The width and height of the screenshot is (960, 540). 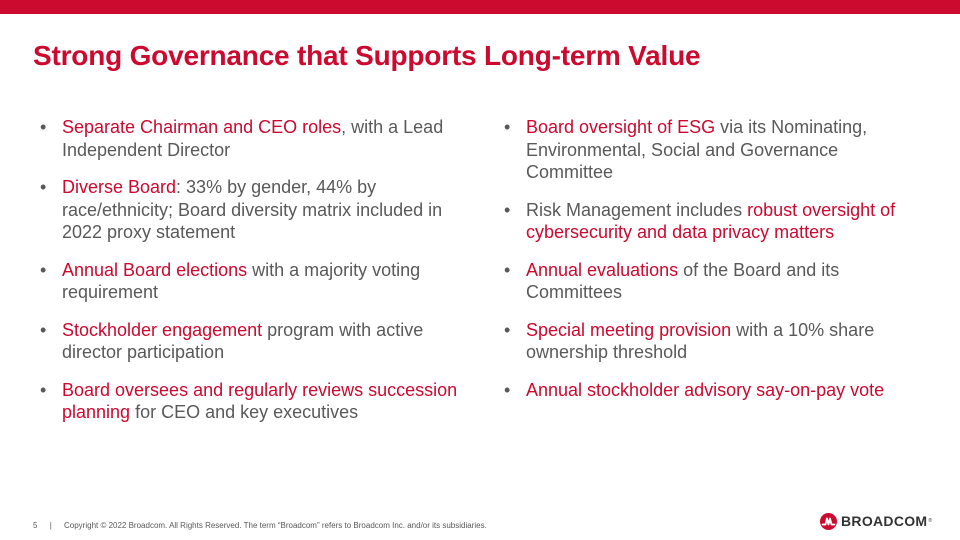 What do you see at coordinates (602, 269) in the screenshot?
I see `highlight-text: Annual evaluations` at bounding box center [602, 269].